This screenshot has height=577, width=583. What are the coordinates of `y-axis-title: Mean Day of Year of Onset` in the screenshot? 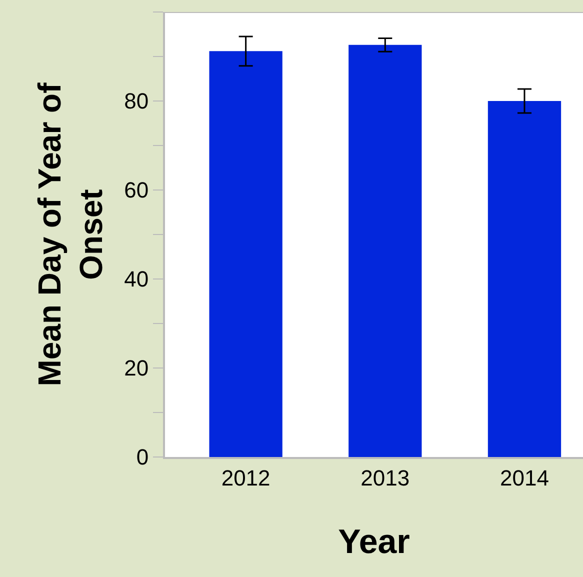 It's located at (70, 234).